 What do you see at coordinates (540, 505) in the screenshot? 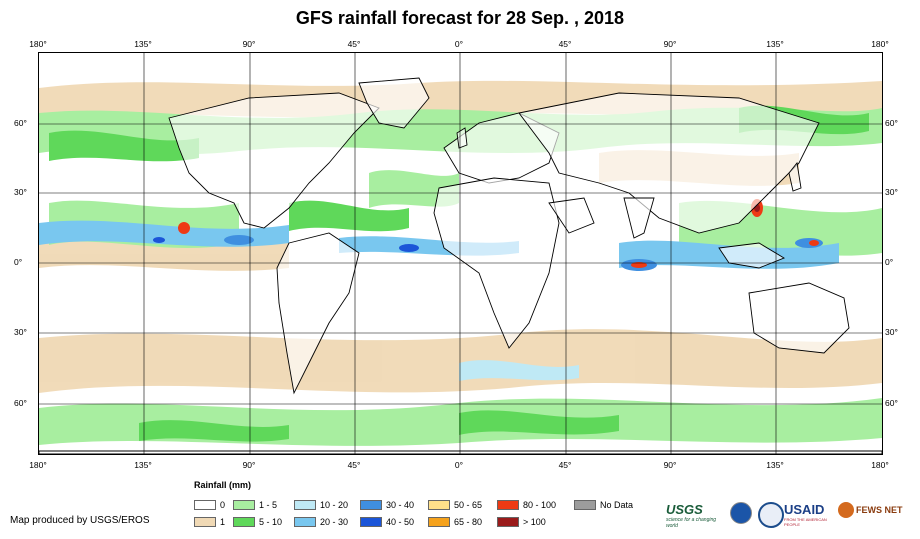
I see `legend-label: 80 - 100` at bounding box center [540, 505].